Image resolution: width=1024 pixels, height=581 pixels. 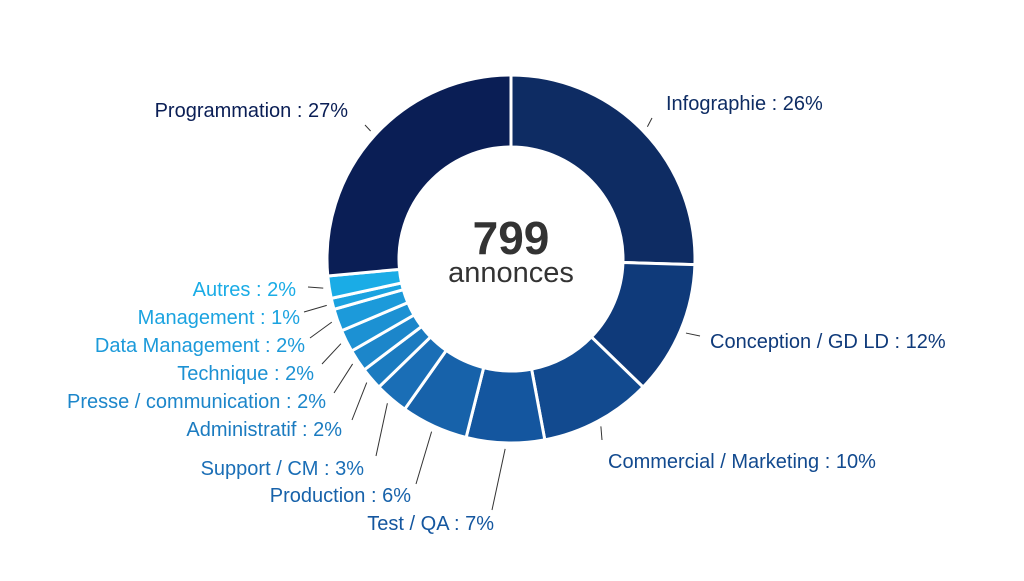 I want to click on slice-label: Support / CM : 3%, so click(x=283, y=469).